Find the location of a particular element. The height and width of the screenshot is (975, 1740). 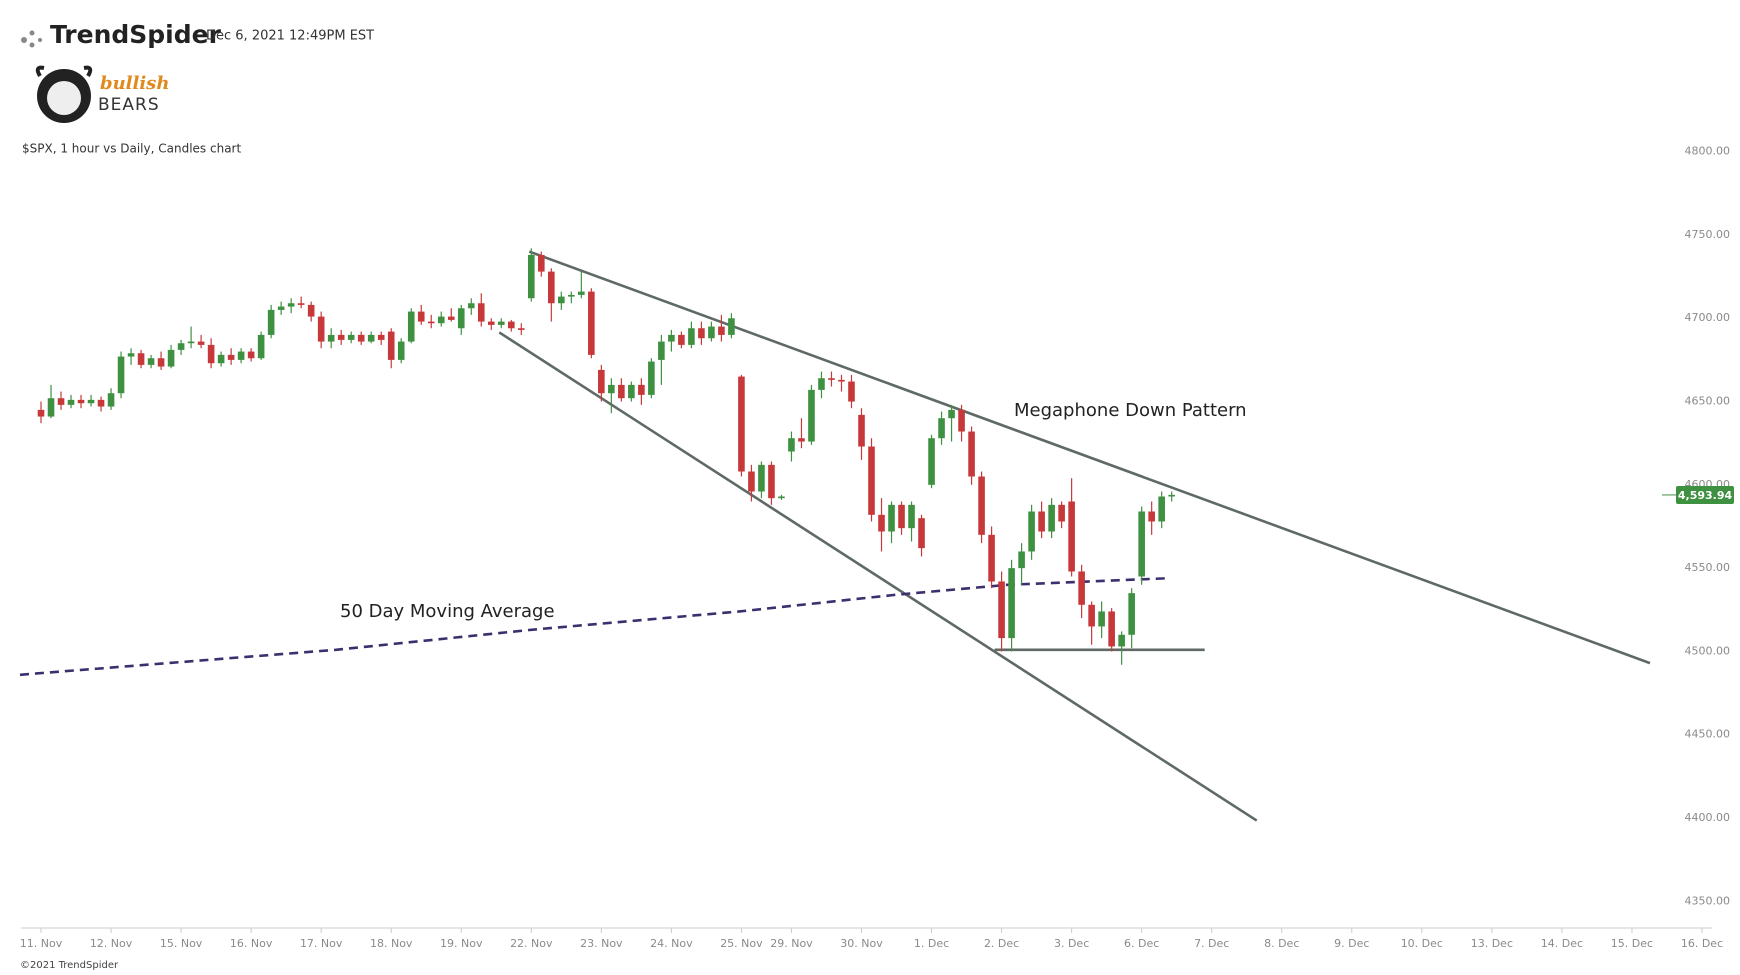

x-tick-label: 1. Dec is located at coordinates (931, 943).